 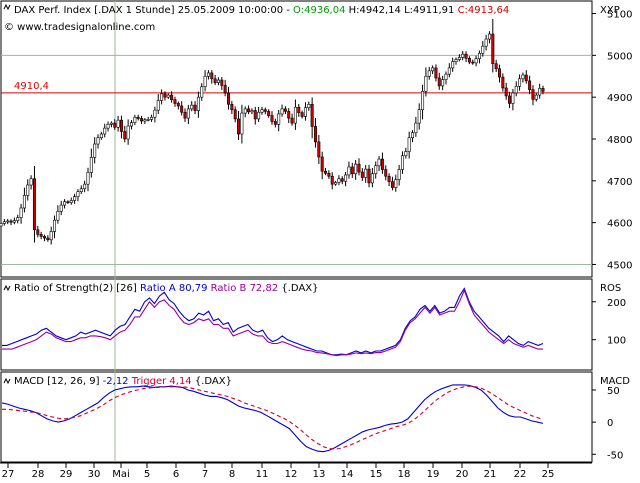 I want to click on ytick-label-4600: 4600, so click(x=619, y=224).